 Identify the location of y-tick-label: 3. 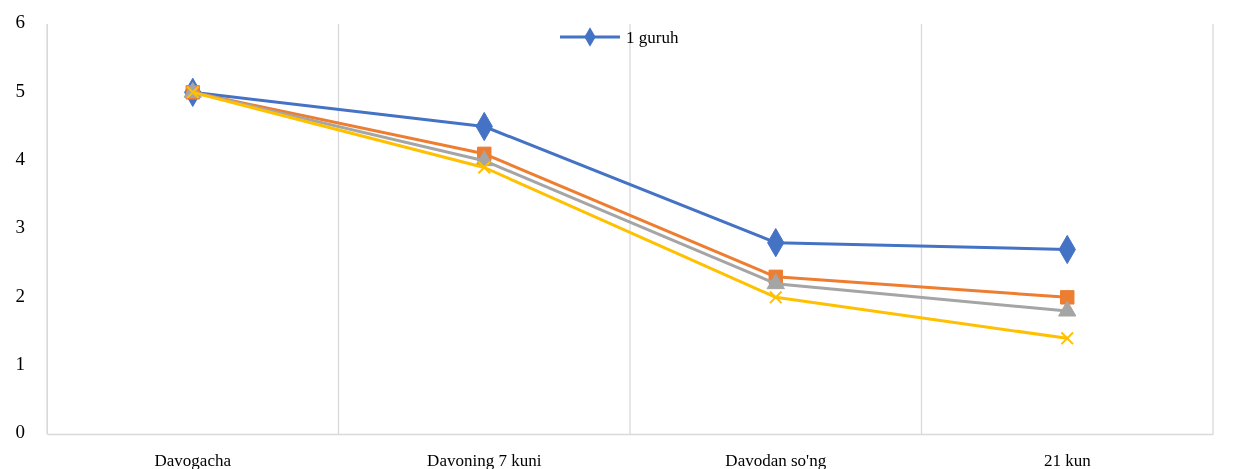
(20, 227).